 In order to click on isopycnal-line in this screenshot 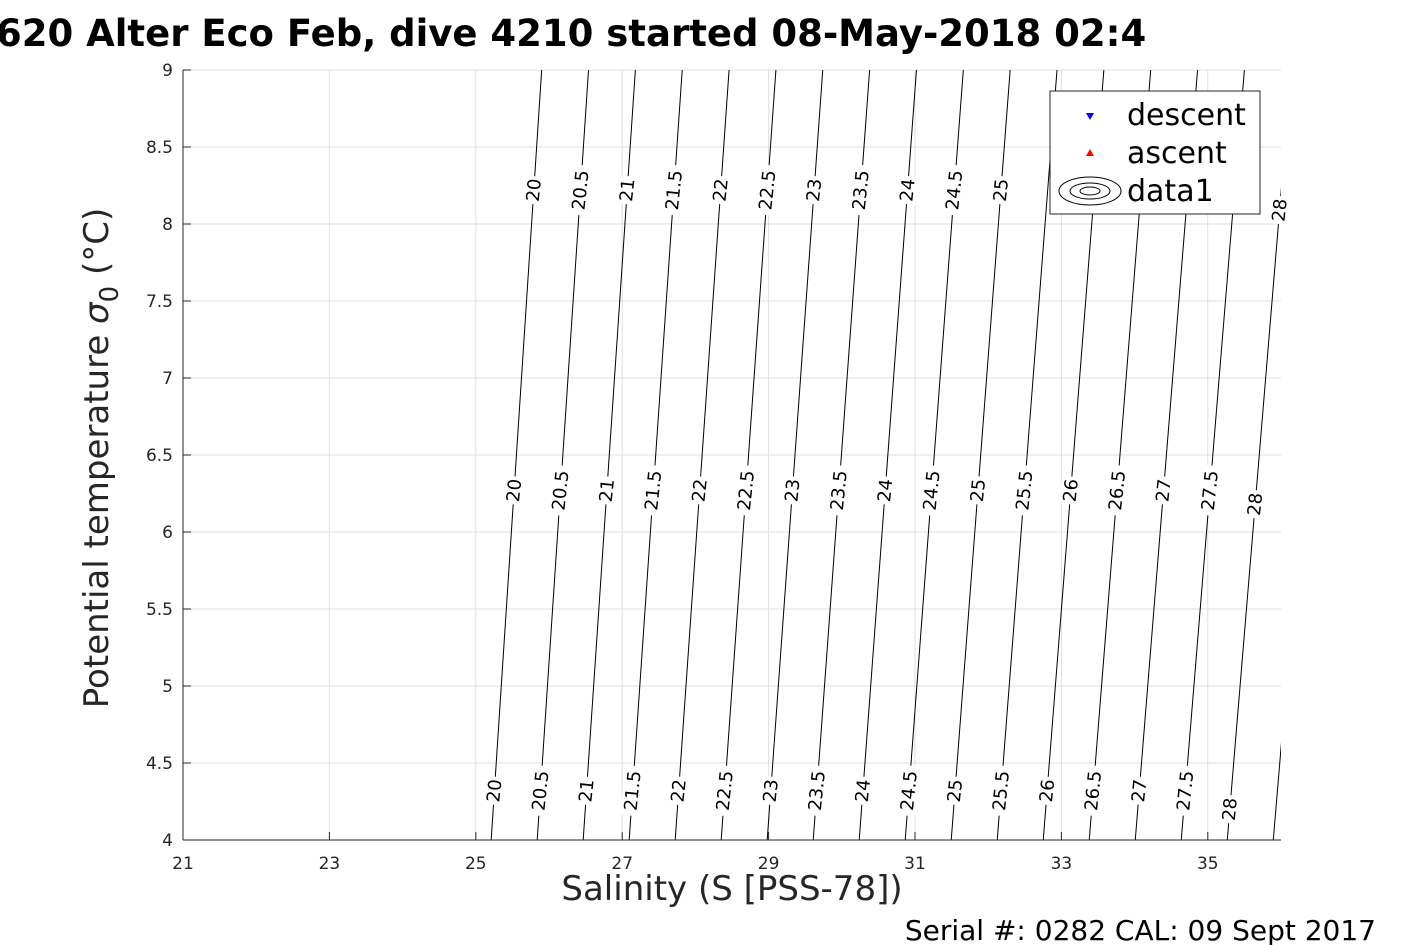, I will do `click(1027, 455)`.